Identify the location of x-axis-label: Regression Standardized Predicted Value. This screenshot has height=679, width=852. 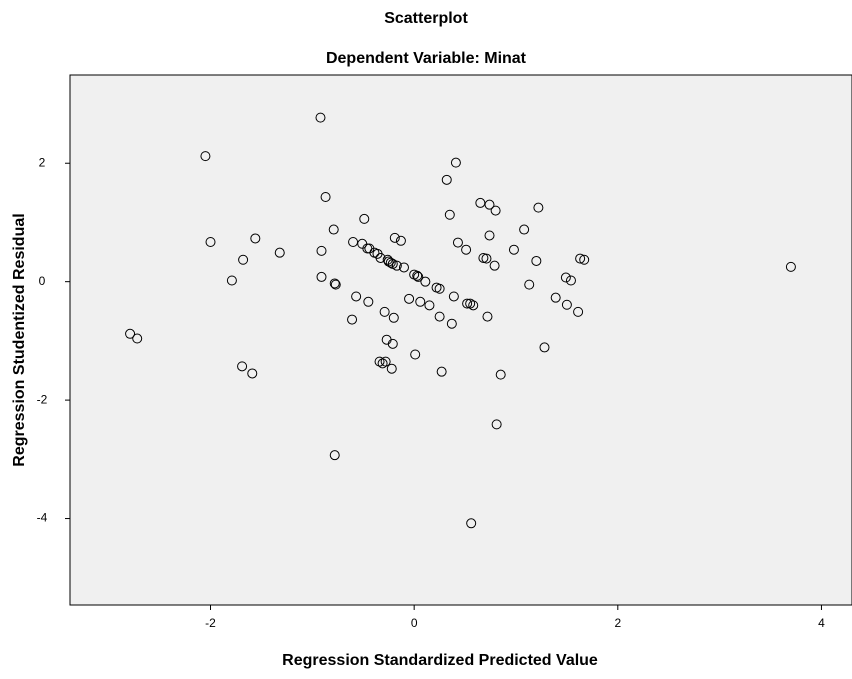
(440, 660).